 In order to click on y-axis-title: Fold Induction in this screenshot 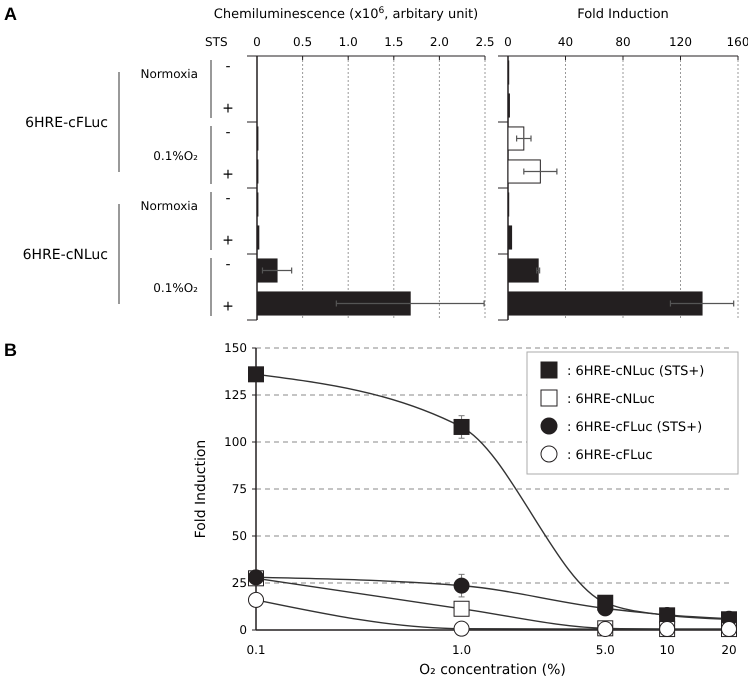, I will do `click(201, 489)`.